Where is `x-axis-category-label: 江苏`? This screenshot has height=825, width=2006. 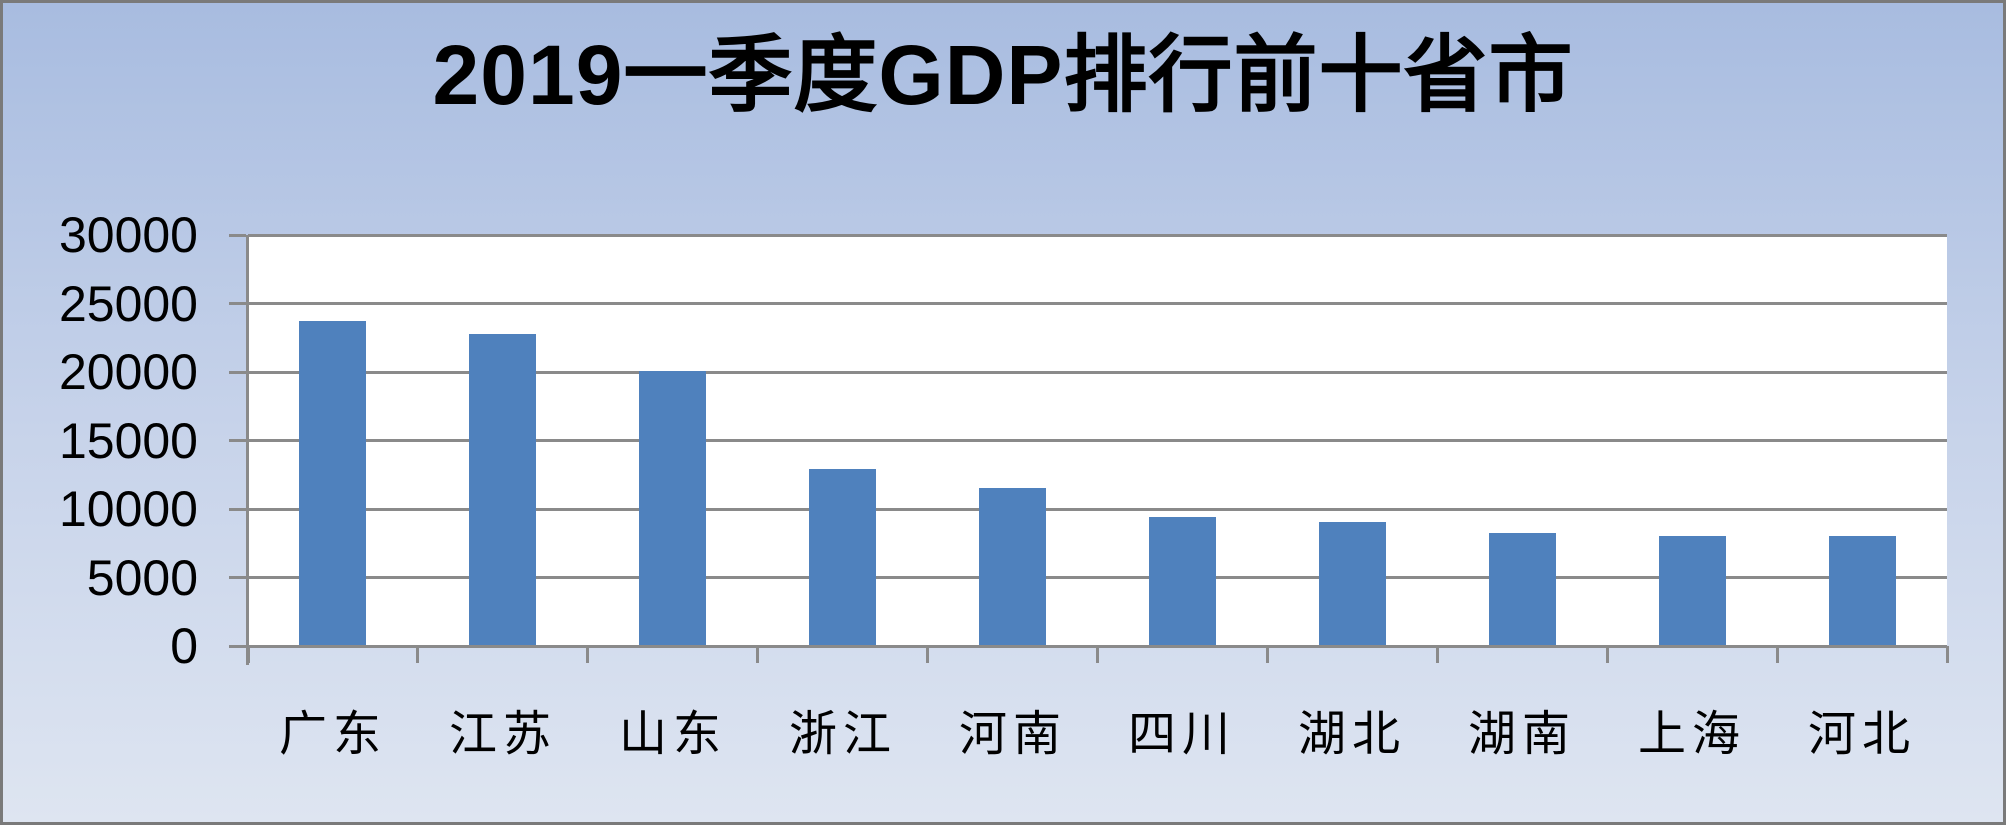 x-axis-category-label: 江苏 is located at coordinates (502, 734).